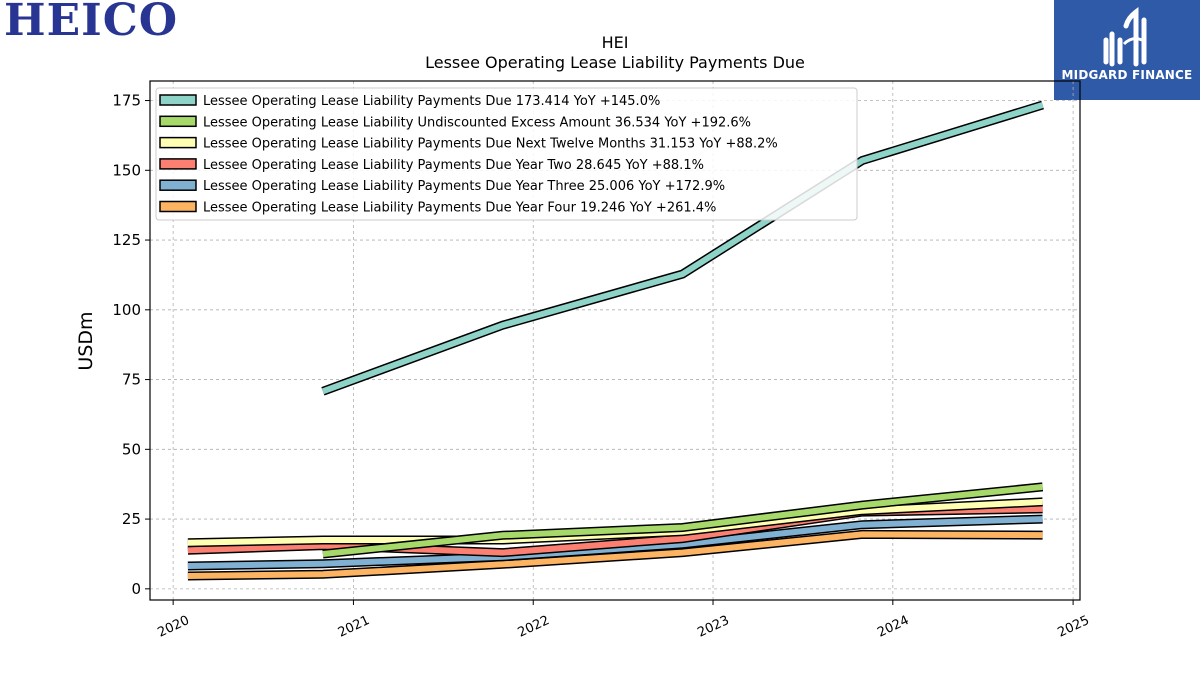 Image resolution: width=1200 pixels, height=675 pixels. Describe the element at coordinates (534, 627) in the screenshot. I see `x-tick-label: 2022` at that location.